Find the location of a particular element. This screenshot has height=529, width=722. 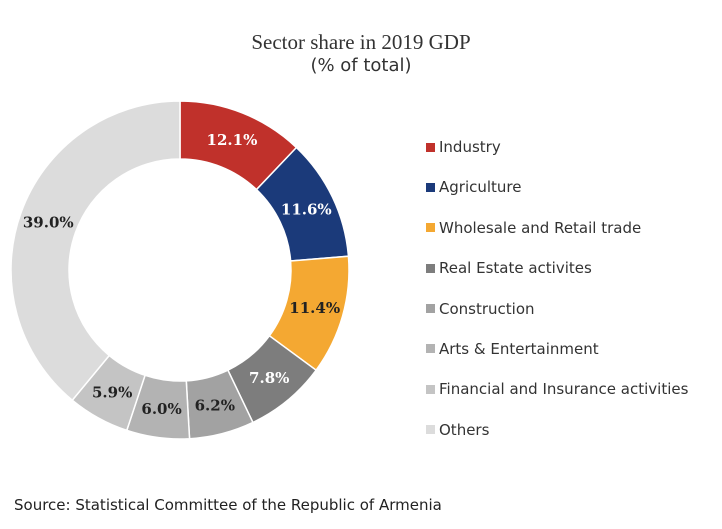

data-label: 39.0% is located at coordinates (48, 223).